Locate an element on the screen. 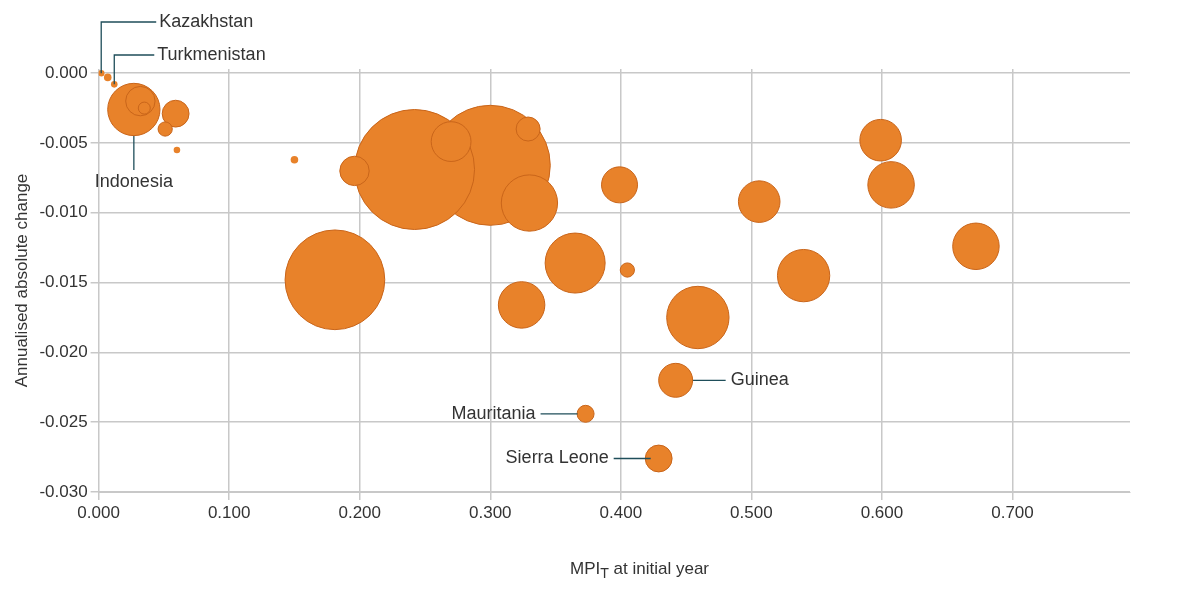  x-tick-label: 0.200 is located at coordinates (359, 512).